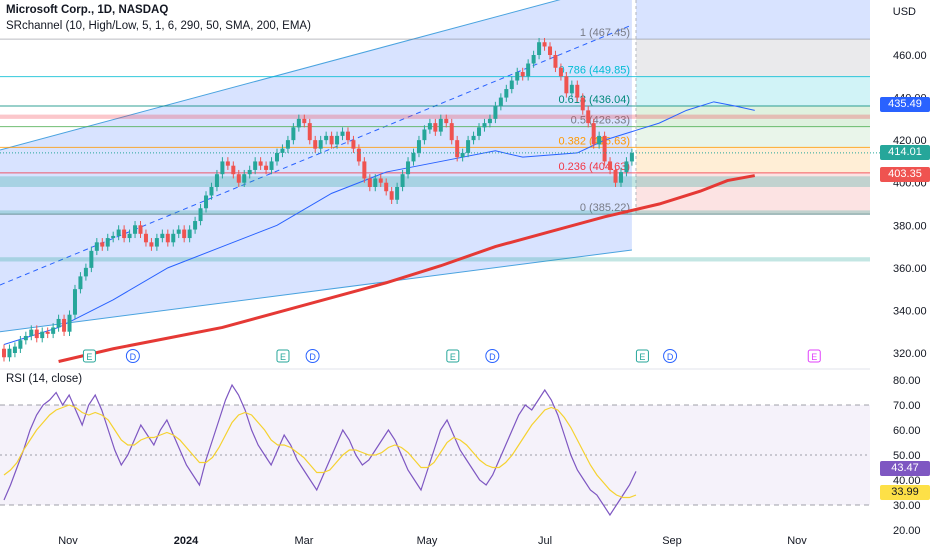 This screenshot has height=550, width=932. I want to click on rsi-value-tag: 43.47, so click(905, 468).